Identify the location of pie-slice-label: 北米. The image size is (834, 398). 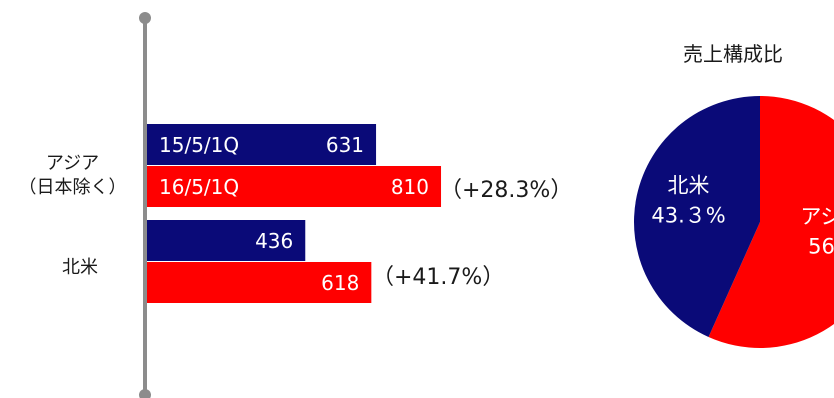
(689, 186).